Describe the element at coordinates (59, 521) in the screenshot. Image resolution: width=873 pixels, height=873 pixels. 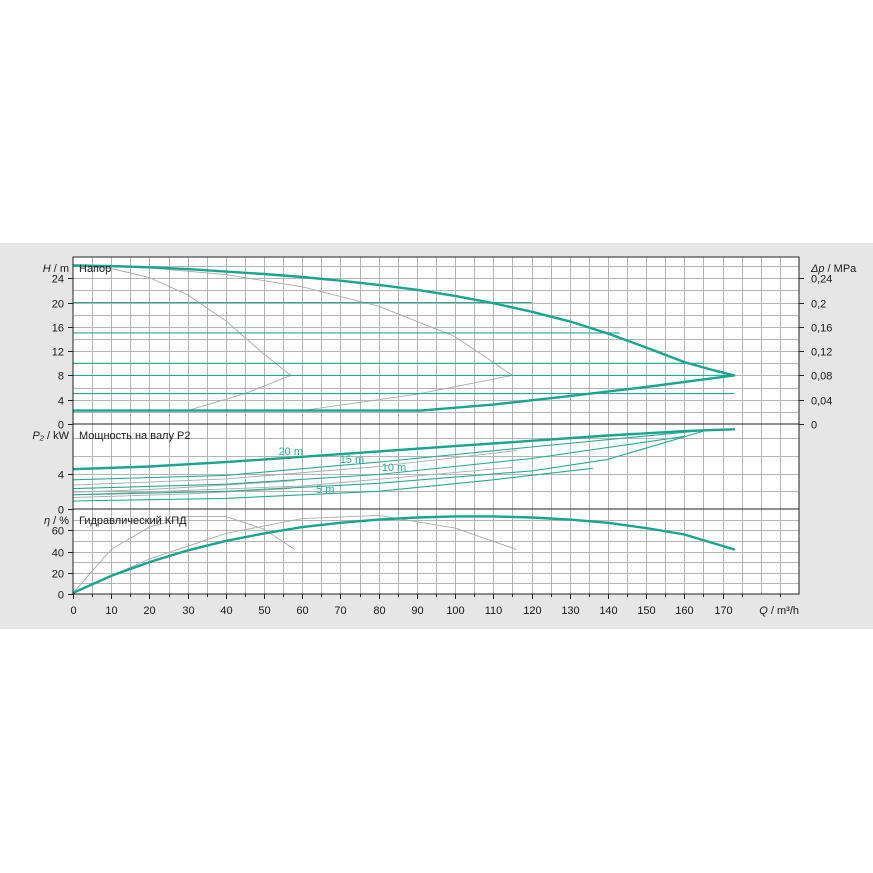
I see `y-axis-label-unit: / %` at that location.